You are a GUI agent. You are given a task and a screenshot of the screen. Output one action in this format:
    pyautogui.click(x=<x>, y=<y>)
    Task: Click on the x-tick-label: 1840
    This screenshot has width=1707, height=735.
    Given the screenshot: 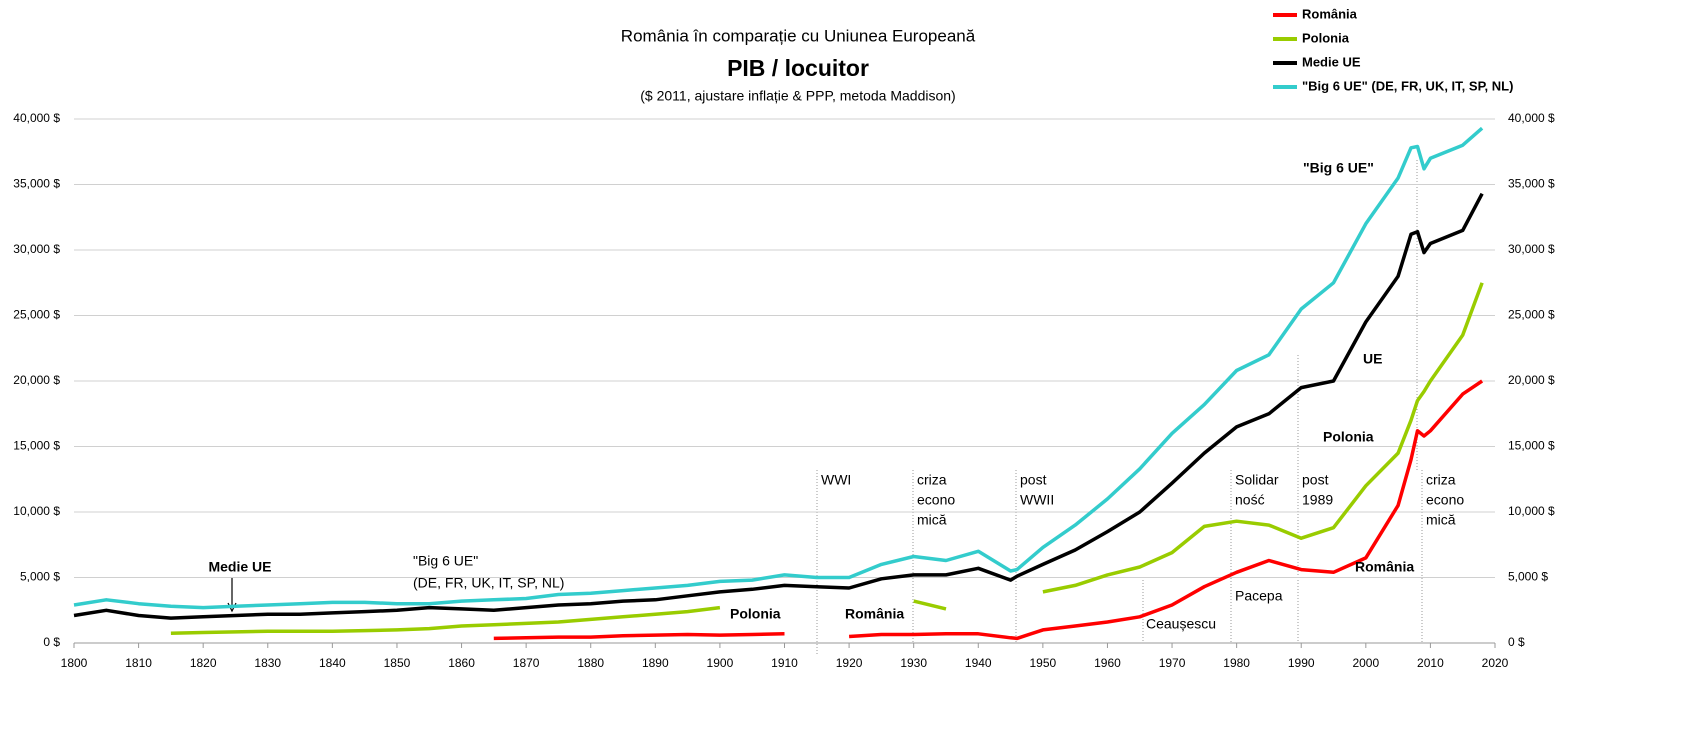 What is the action you would take?
    pyautogui.click(x=332, y=663)
    